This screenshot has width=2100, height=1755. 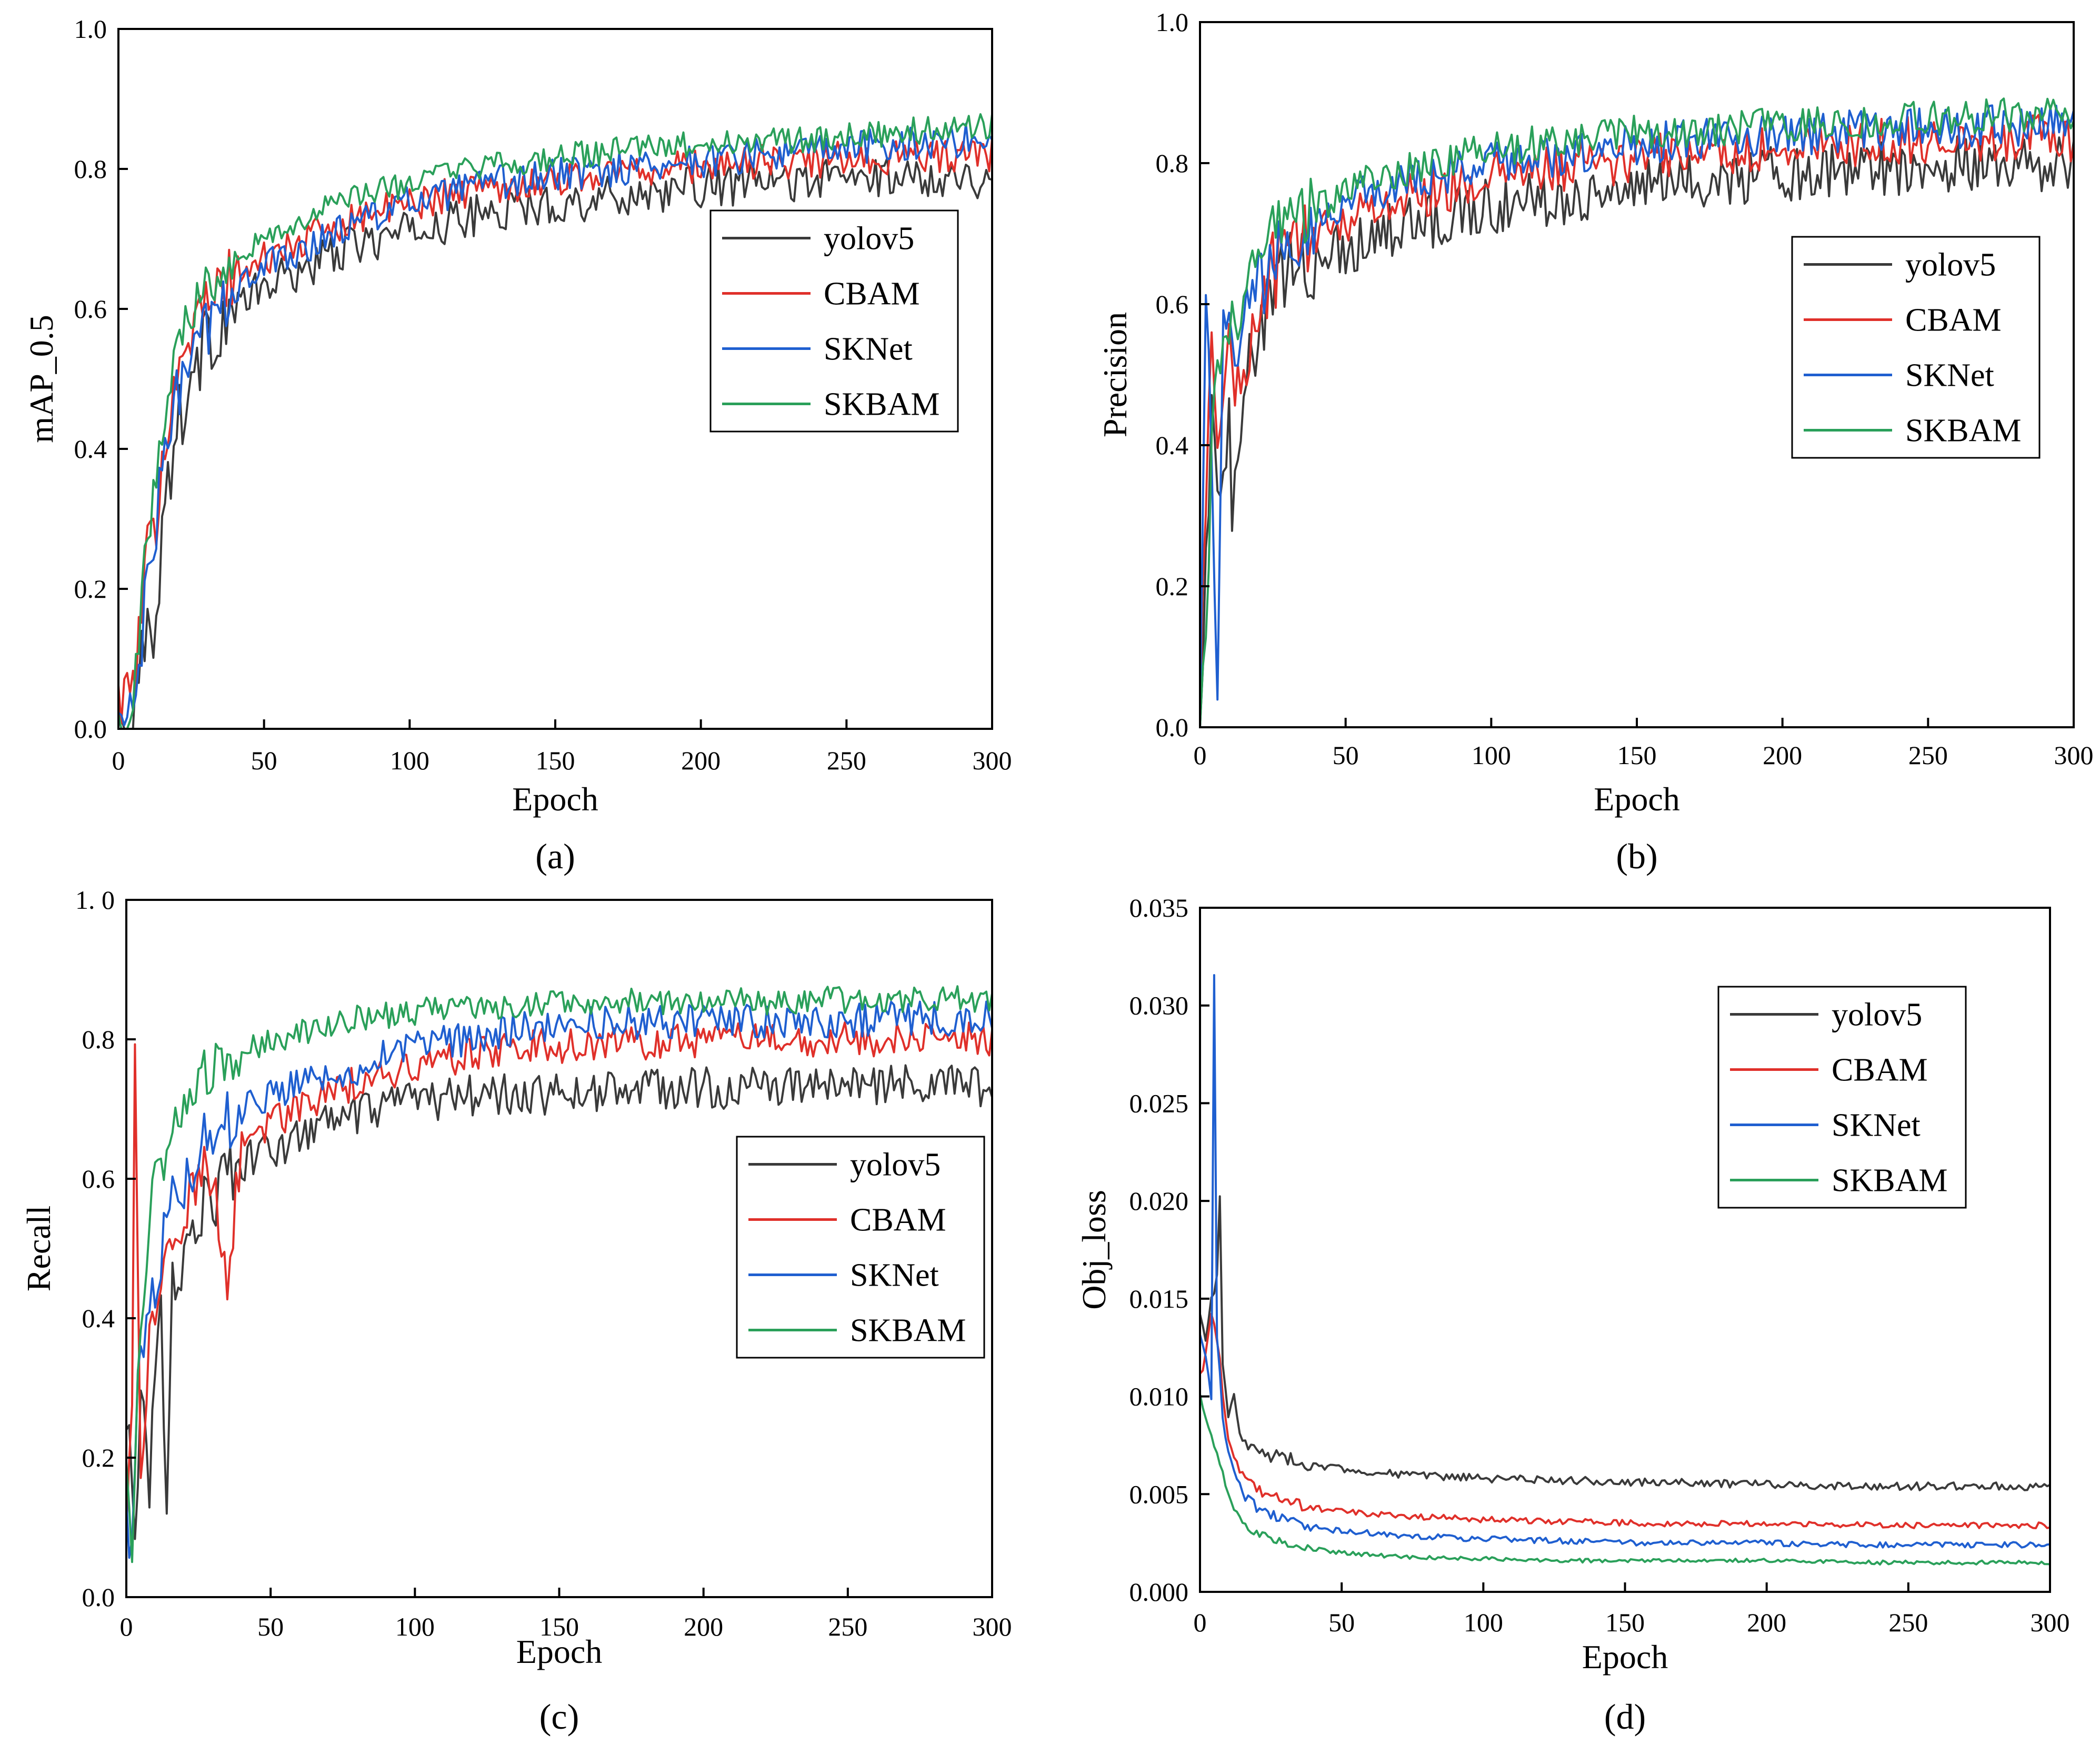 I want to click on y-axis-title: mAP_0.5, so click(x=41, y=379).